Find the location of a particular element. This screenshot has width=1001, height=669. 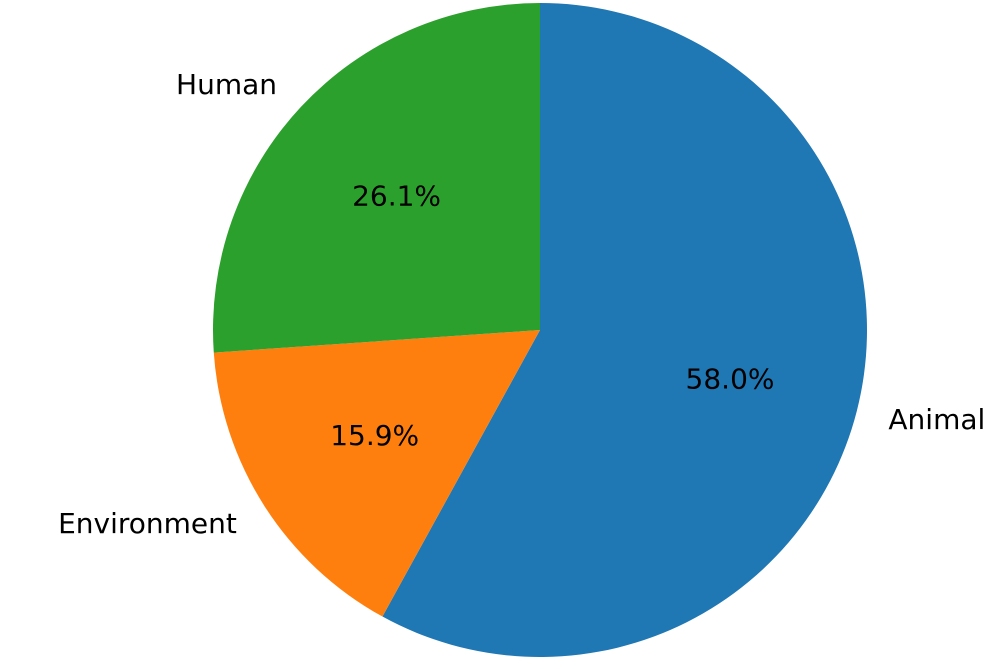

percent-label-human: 26.1% is located at coordinates (396, 196).